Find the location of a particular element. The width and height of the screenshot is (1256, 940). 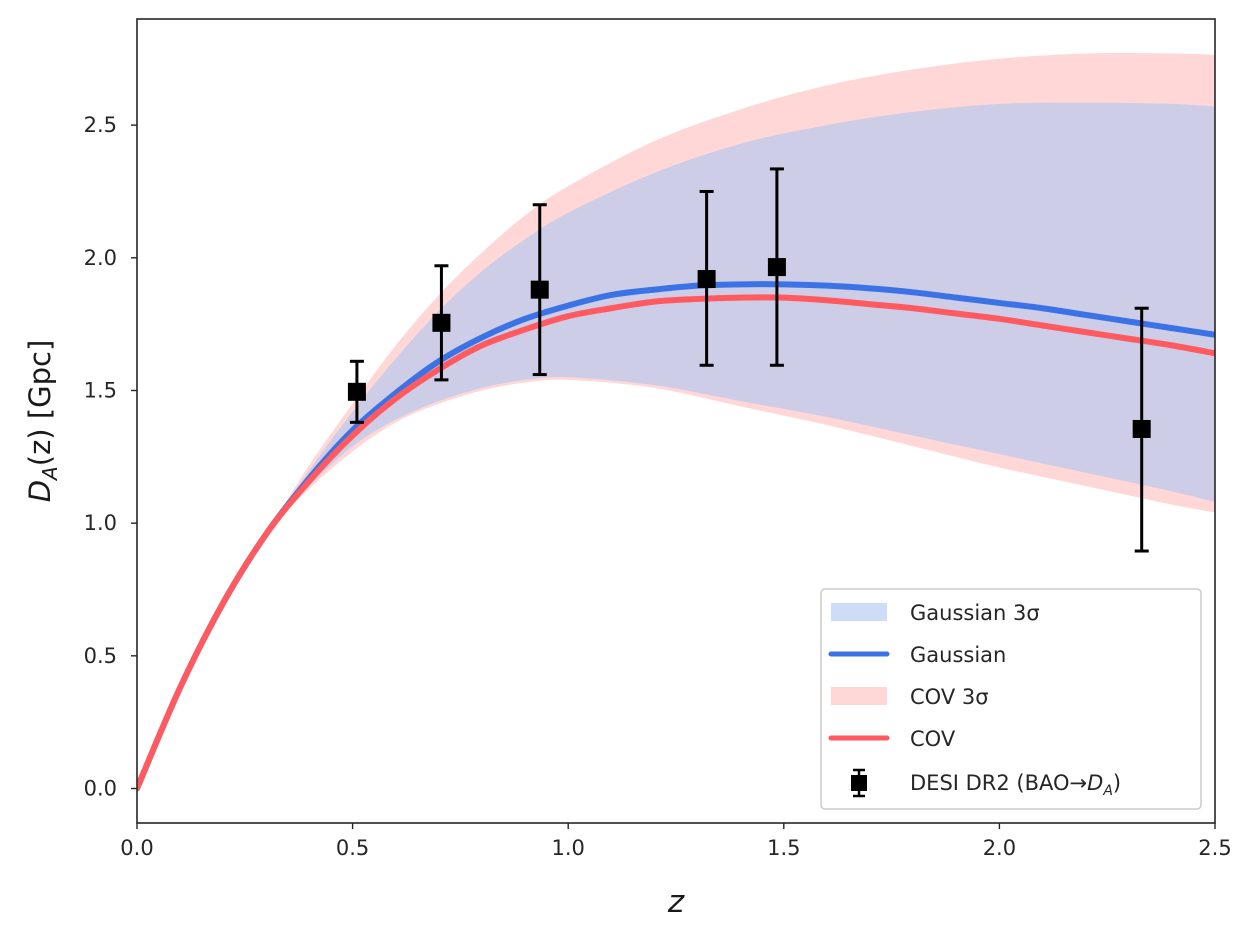

legend-box is located at coordinates (1011, 699).